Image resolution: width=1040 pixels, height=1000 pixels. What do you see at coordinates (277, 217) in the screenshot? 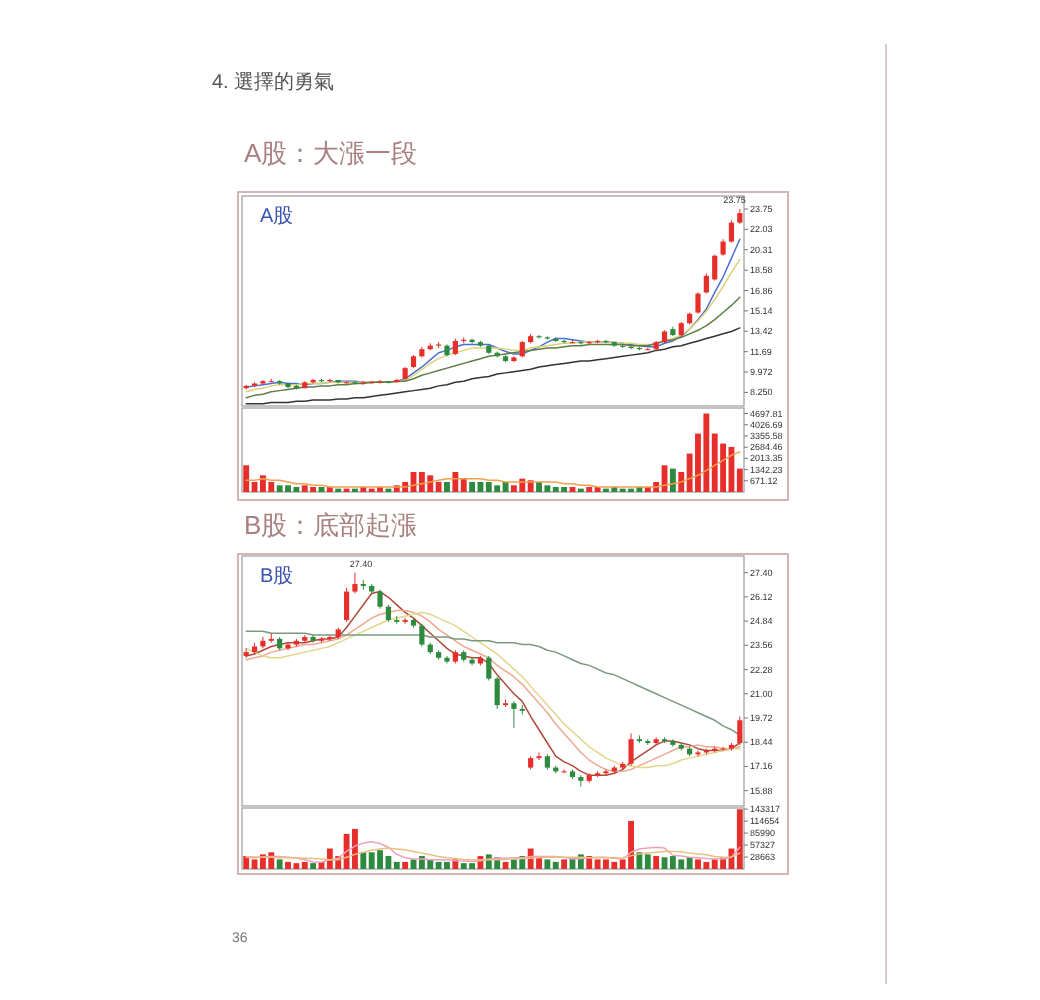
I see `text: A股` at bounding box center [277, 217].